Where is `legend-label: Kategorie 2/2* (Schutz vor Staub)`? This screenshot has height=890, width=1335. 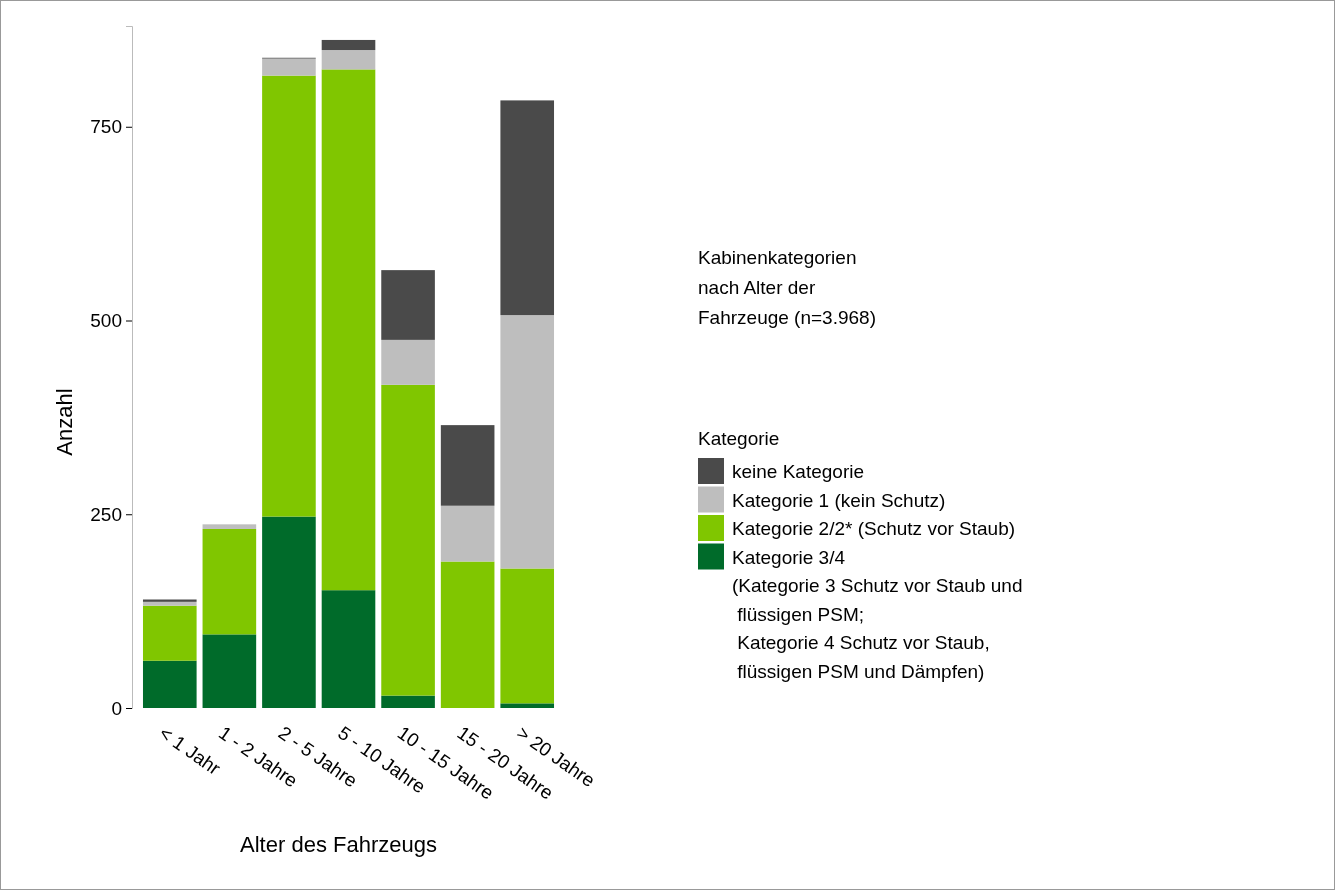 legend-label: Kategorie 2/2* (Schutz vor Staub) is located at coordinates (874, 528).